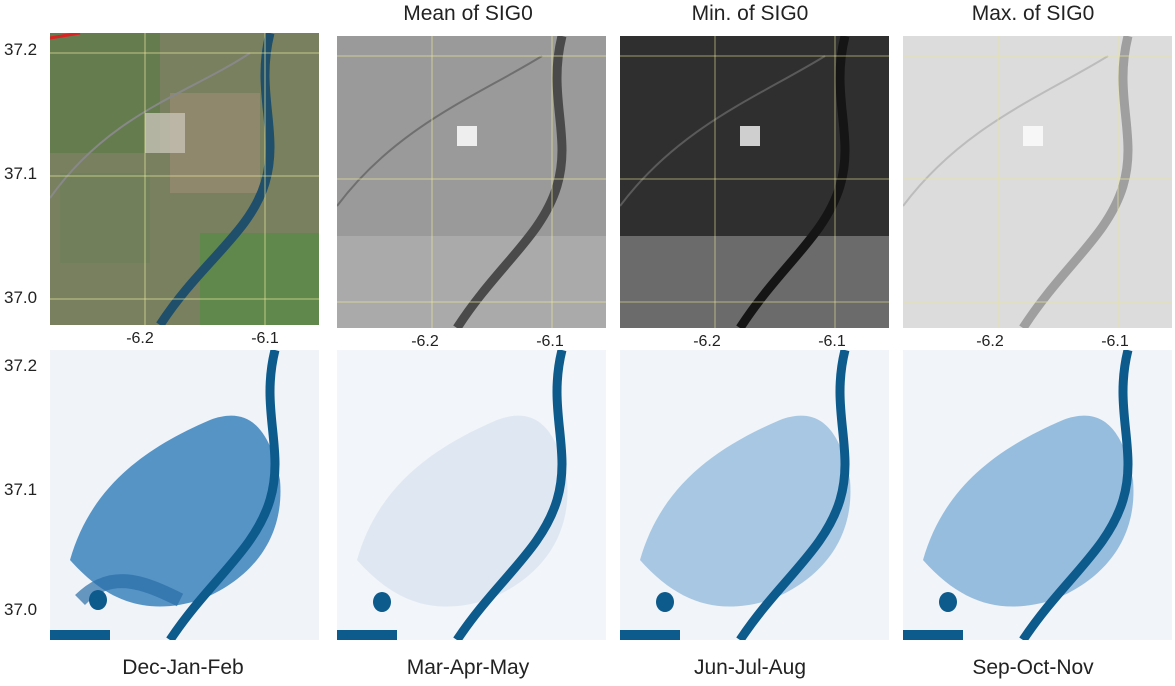  What do you see at coordinates (440, 131) in the screenshot?
I see `mean-channel` at bounding box center [440, 131].